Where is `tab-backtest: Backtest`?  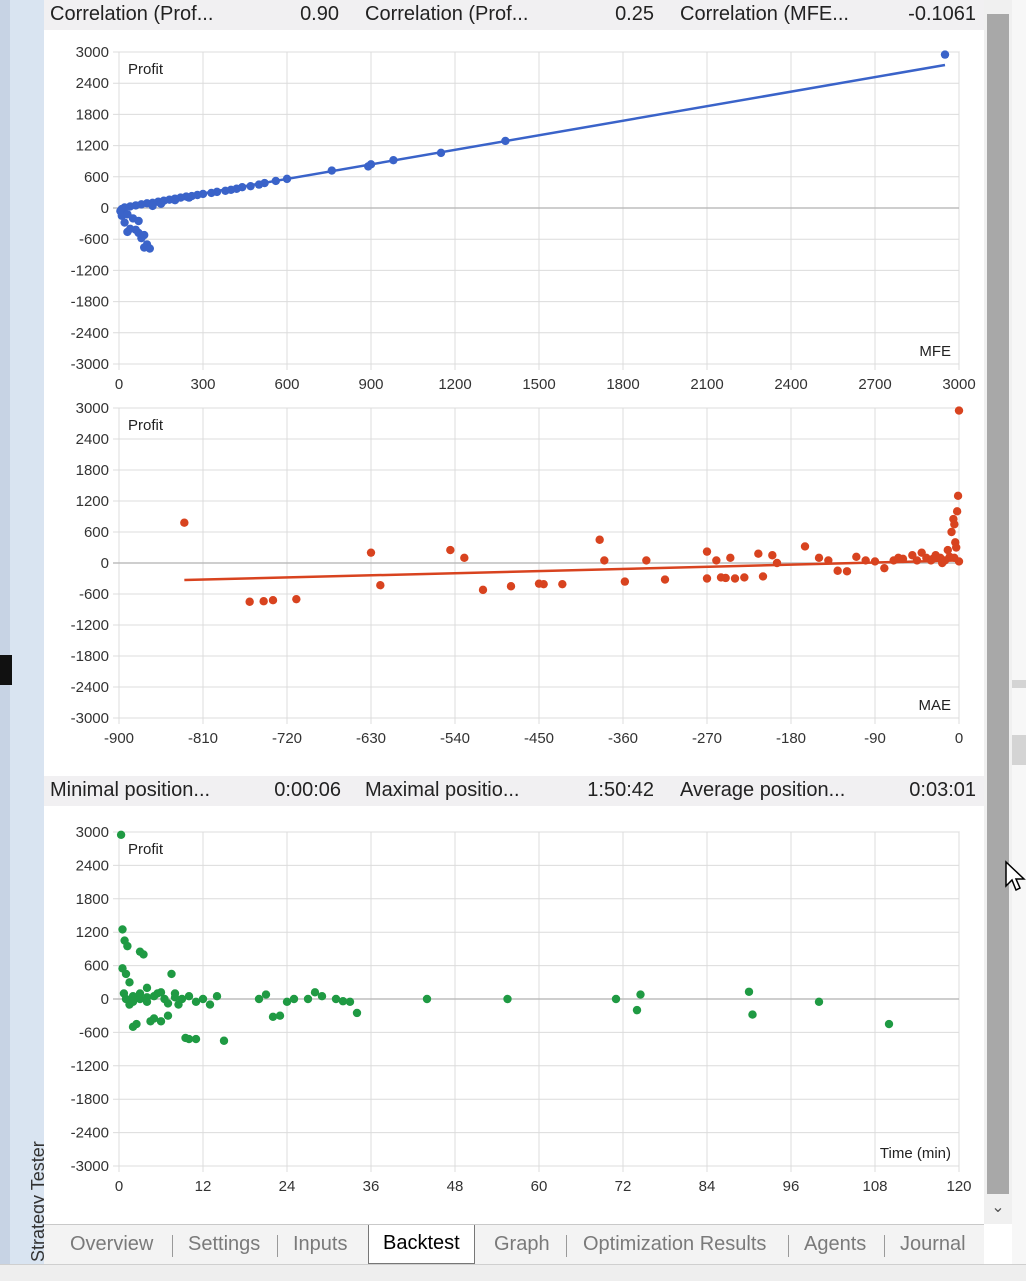 tab-backtest: Backtest is located at coordinates (421, 1244).